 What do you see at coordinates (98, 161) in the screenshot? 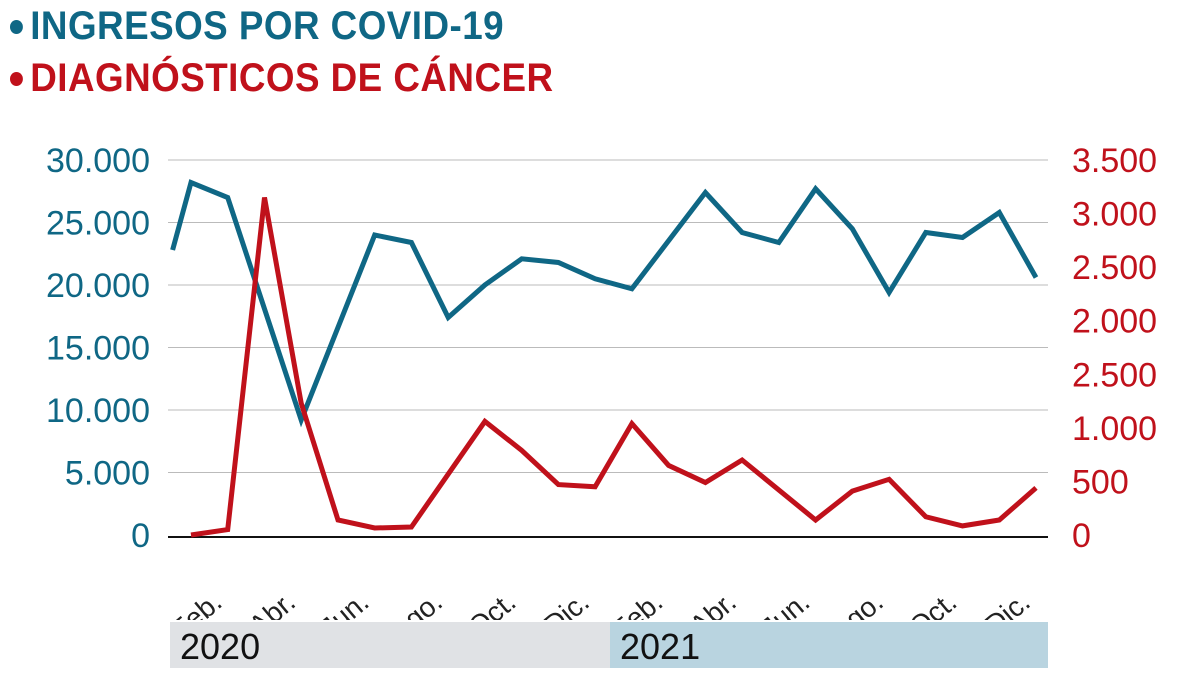
I see `left-axis-tick-label: 30.000` at bounding box center [98, 161].